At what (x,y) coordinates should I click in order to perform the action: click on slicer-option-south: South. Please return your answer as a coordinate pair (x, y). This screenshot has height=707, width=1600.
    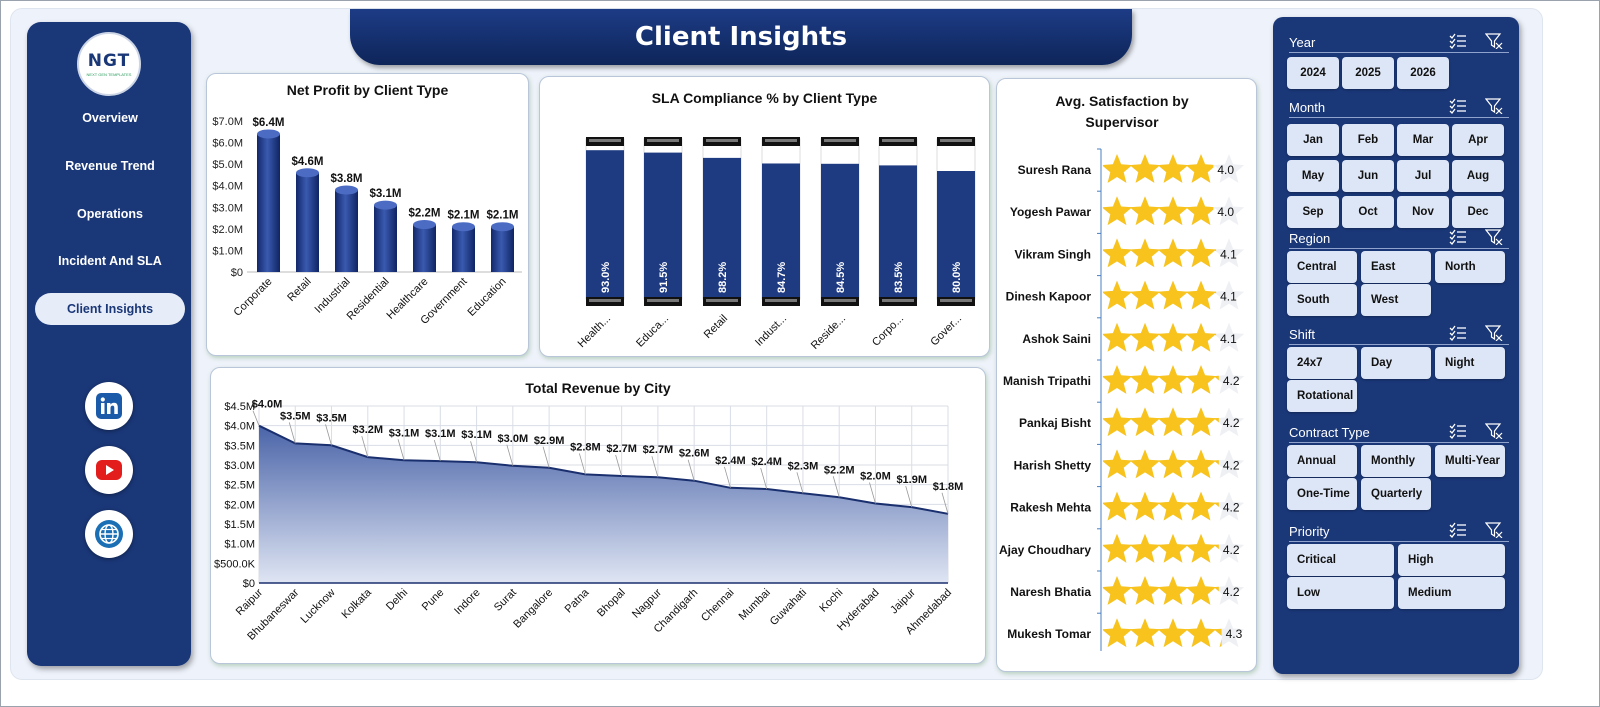
    Looking at the image, I should click on (1322, 300).